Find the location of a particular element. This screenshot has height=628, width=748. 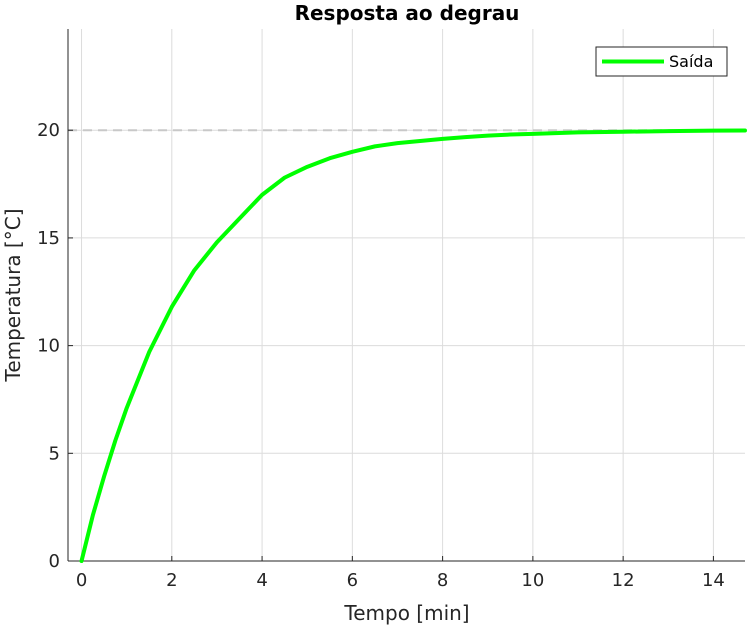

y-tick-label: 10 is located at coordinates (48, 346).